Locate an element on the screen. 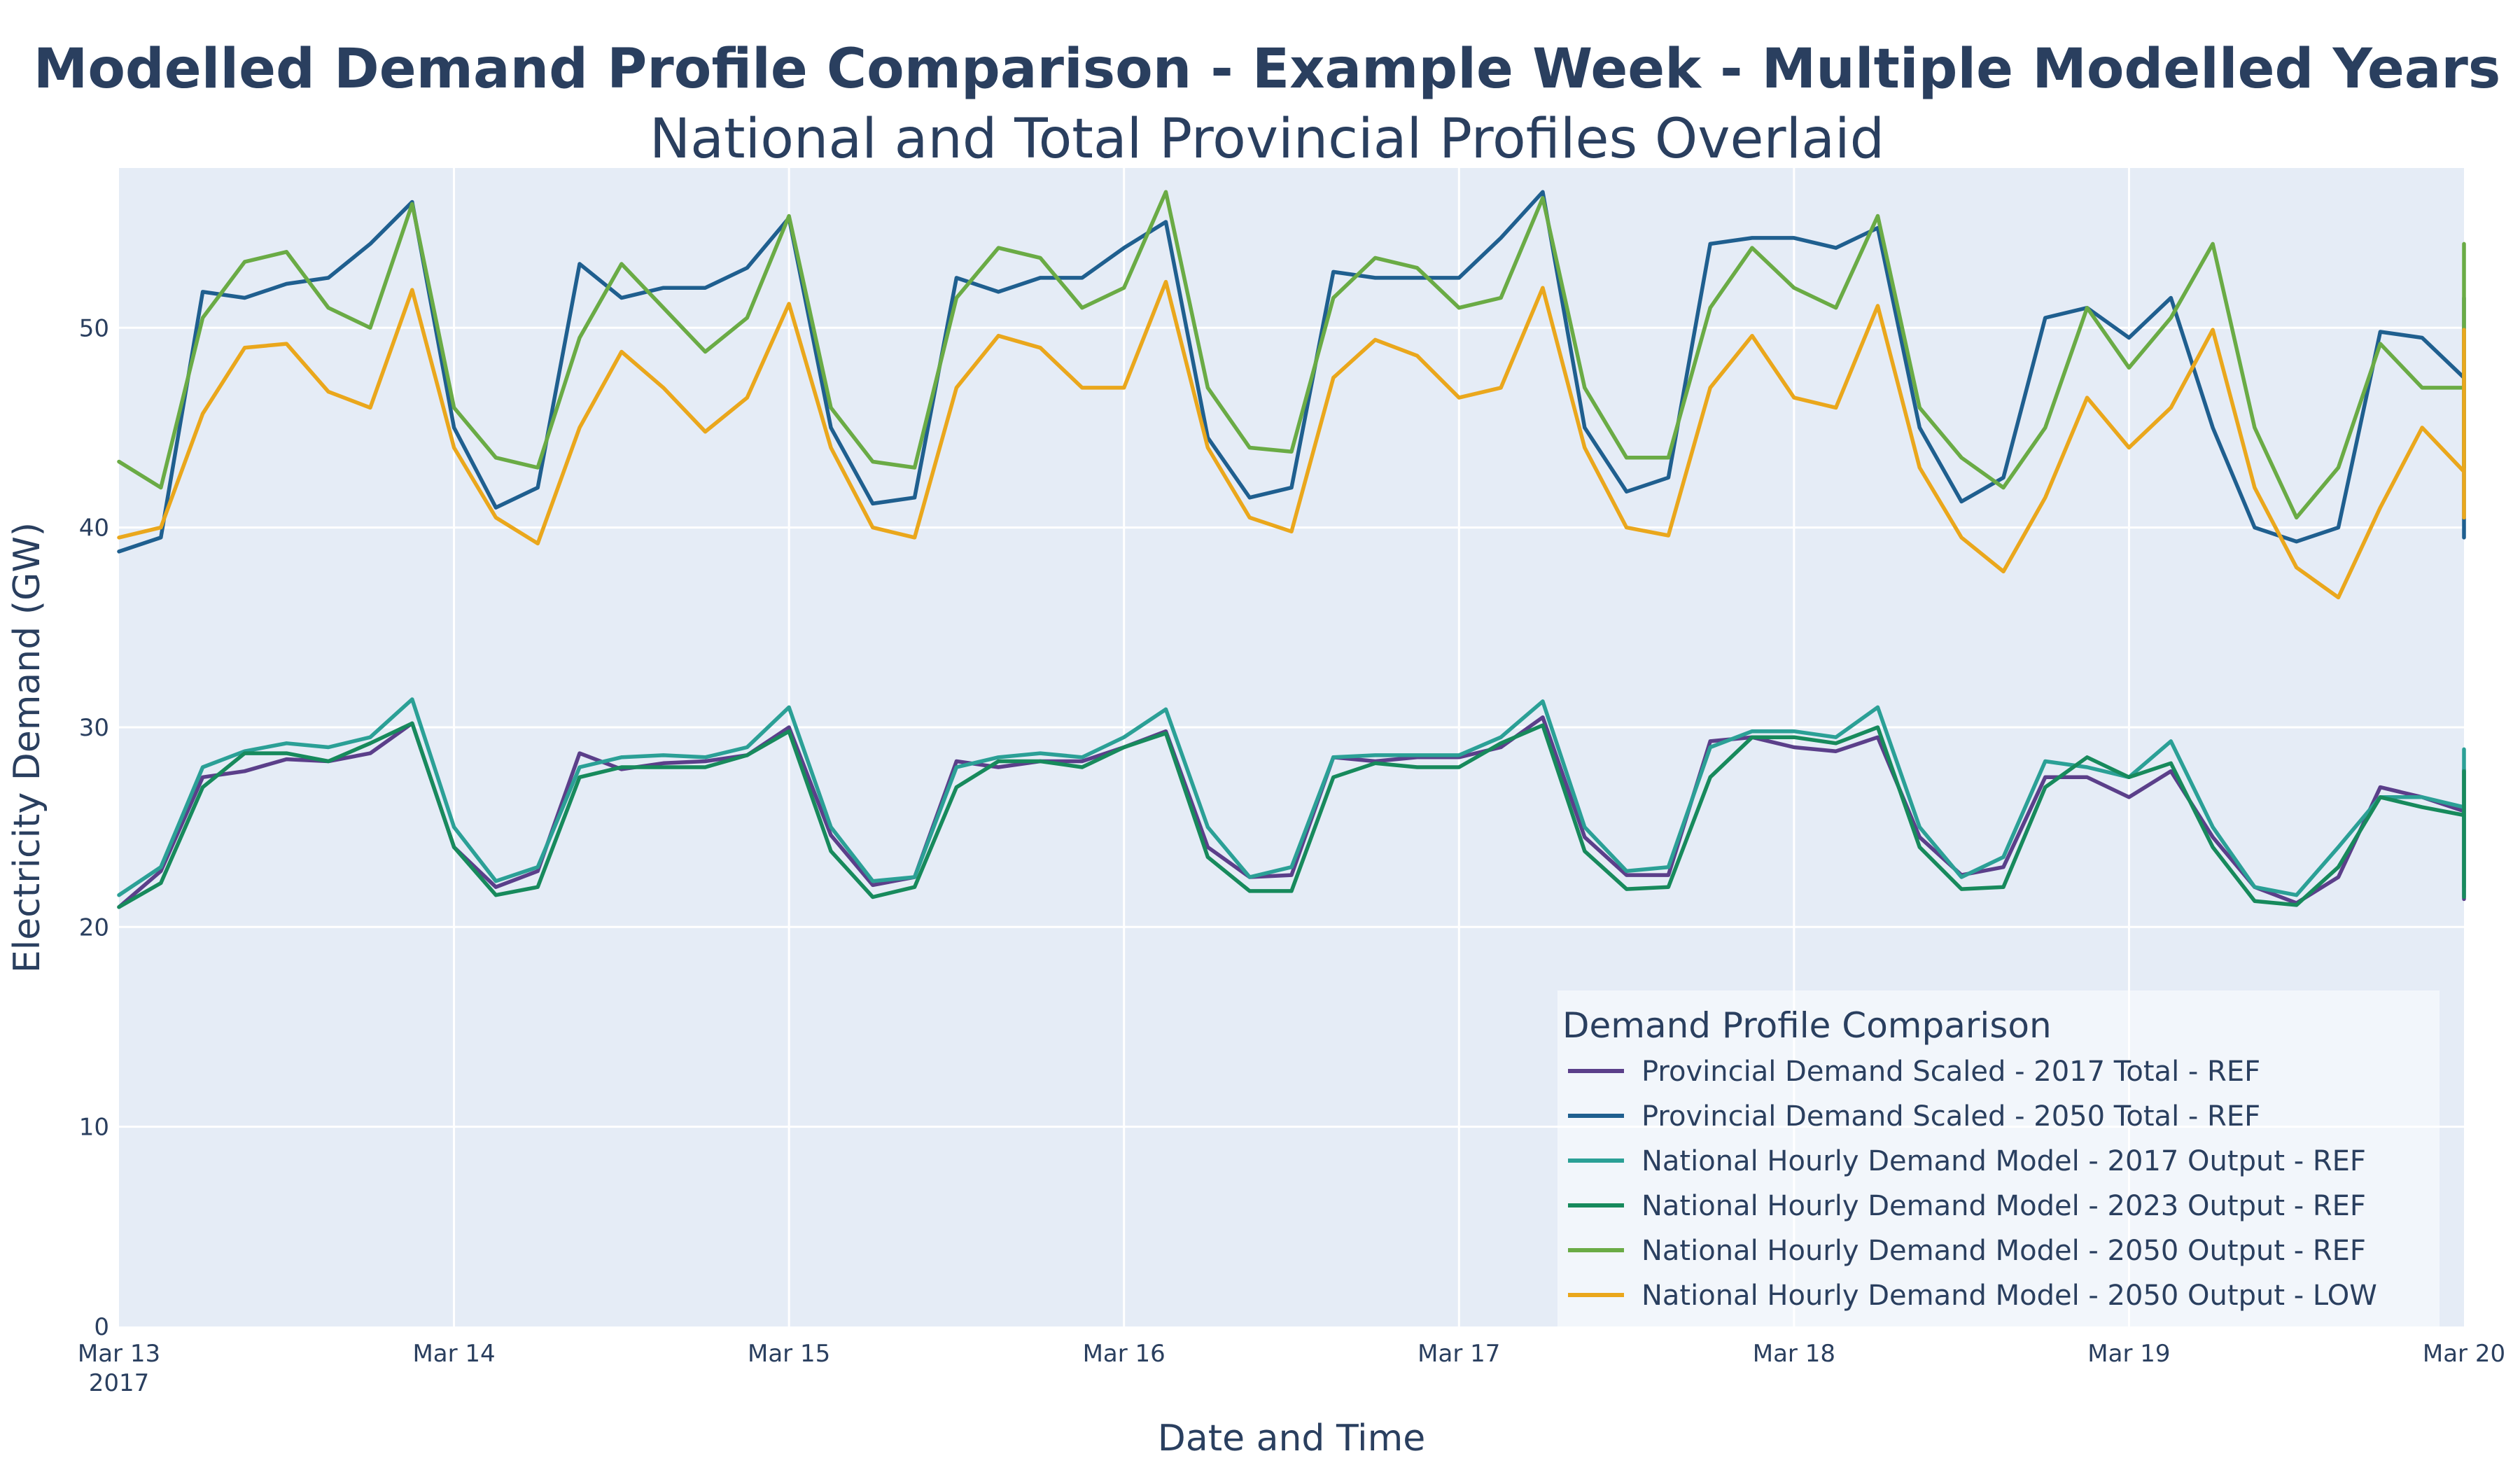 The width and height of the screenshot is (2520, 1470). y-tick-label: 40 is located at coordinates (94, 528).